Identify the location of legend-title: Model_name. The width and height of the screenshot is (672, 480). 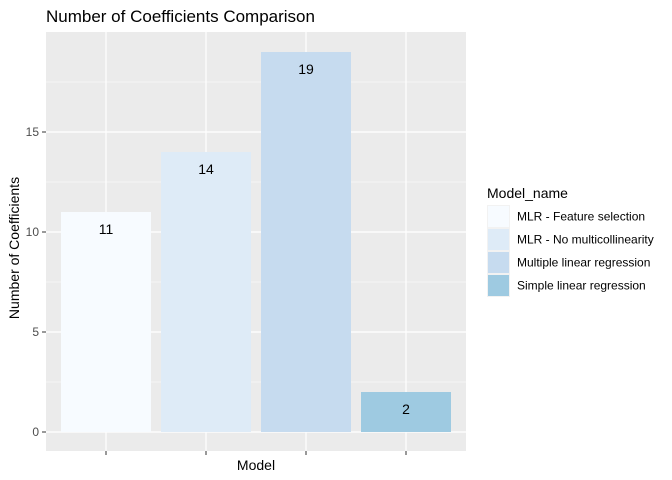
(527, 193).